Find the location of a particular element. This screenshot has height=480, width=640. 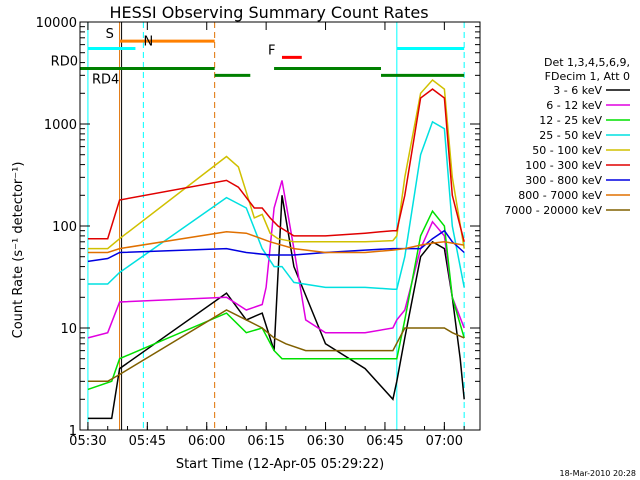

y-tick-label-2: 100 is located at coordinates (64, 227).